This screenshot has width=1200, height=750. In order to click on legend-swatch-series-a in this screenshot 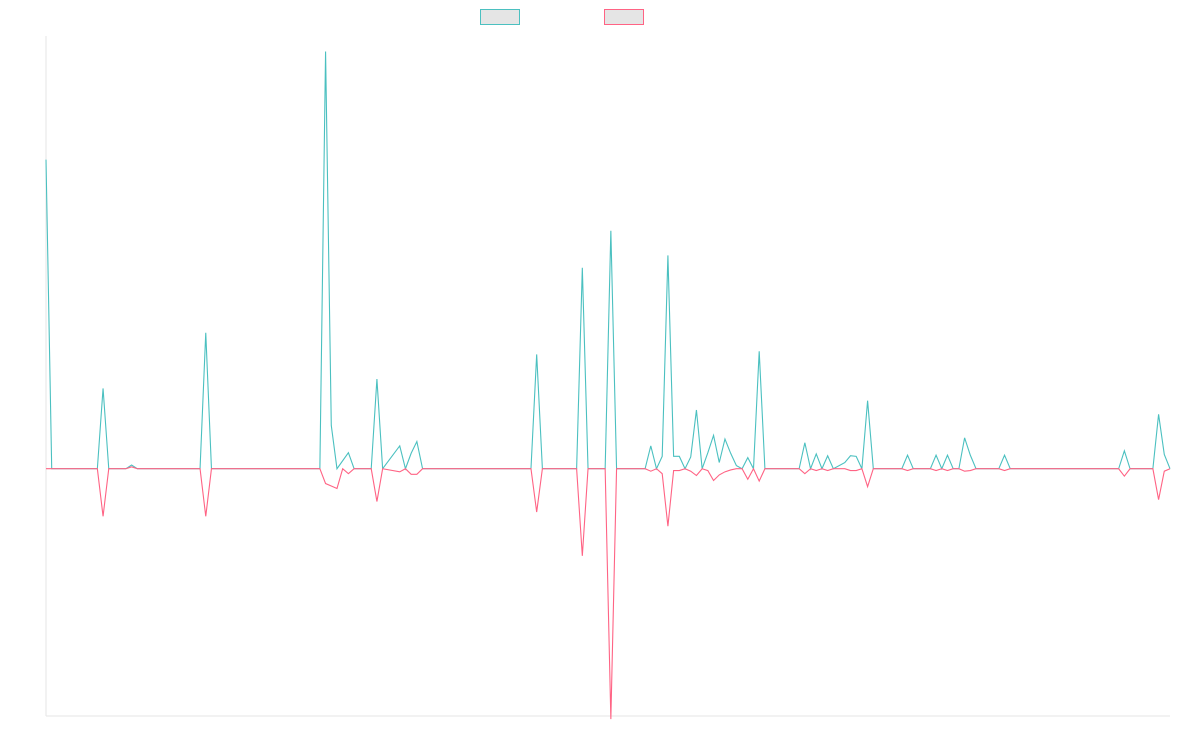, I will do `click(500, 17)`.